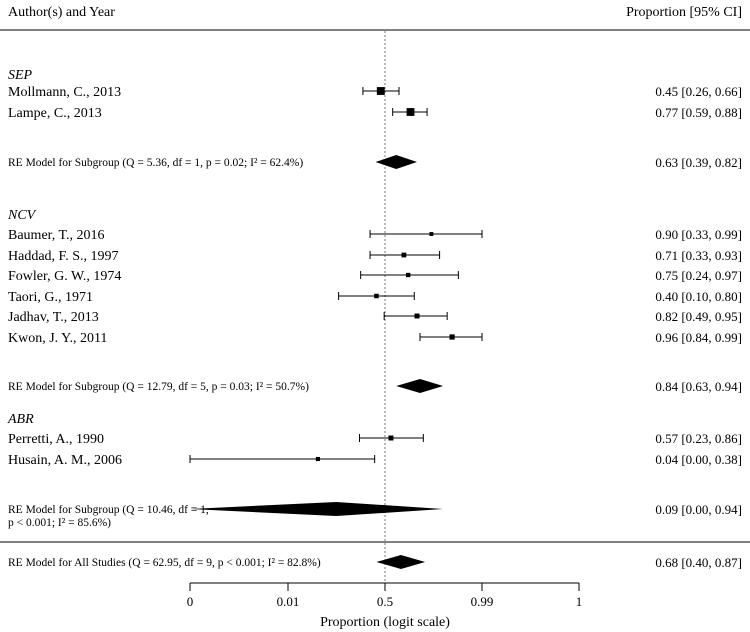  What do you see at coordinates (698, 316) in the screenshot?
I see `study-ci-text: 0.82 [0.49, 0.95]` at bounding box center [698, 316].